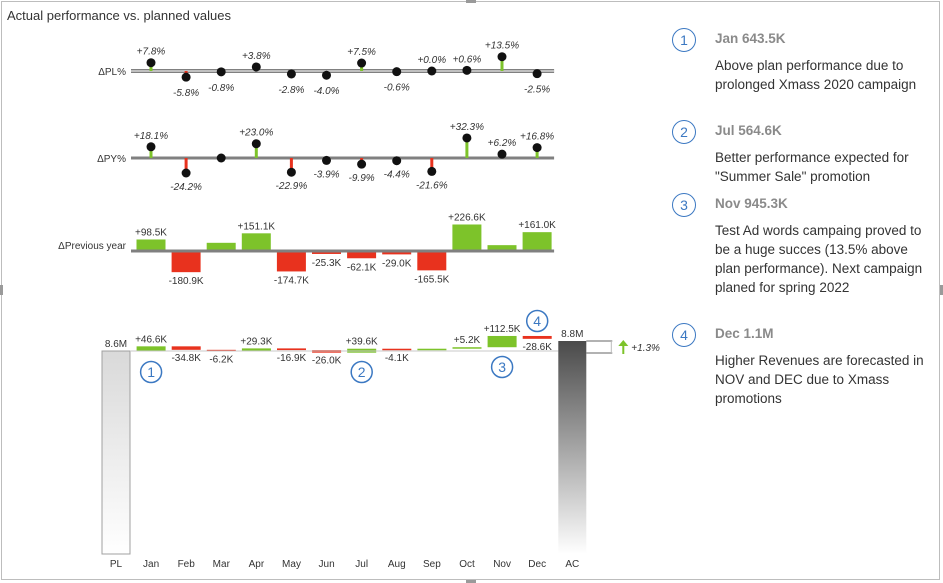 Image resolution: width=943 pixels, height=583 pixels. I want to click on data-label: +0.0%, so click(431, 60).